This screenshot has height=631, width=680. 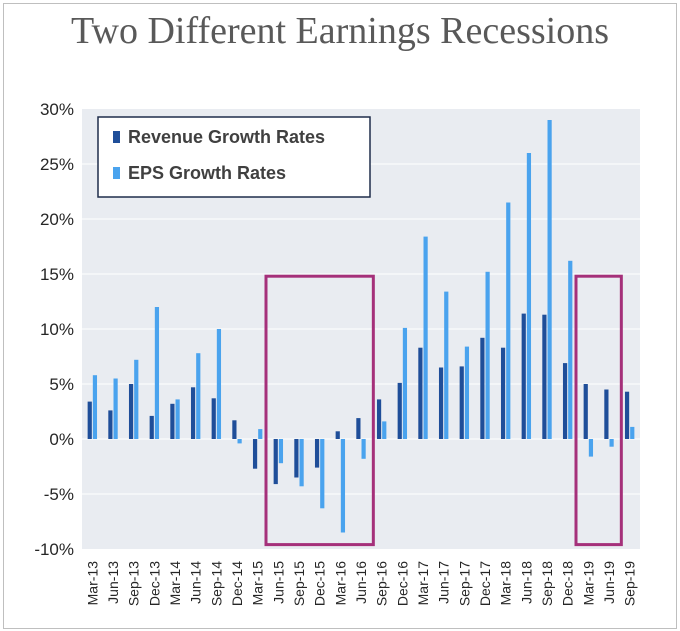 I want to click on x-tick-label: Jun-18, so click(x=526, y=582).